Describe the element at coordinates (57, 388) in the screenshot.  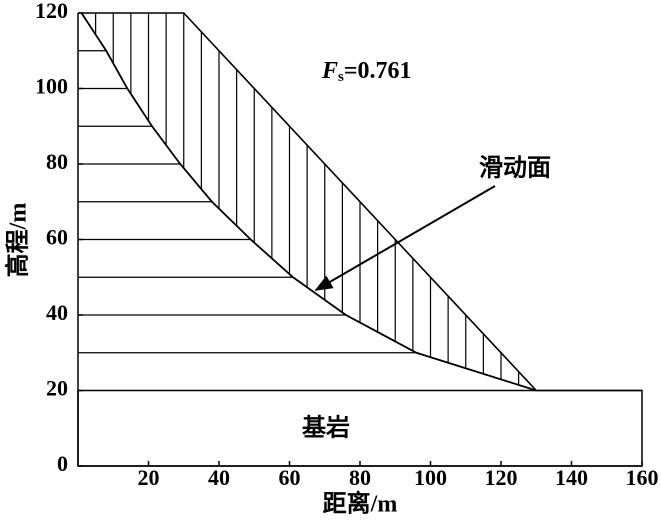
I see `y-tick-label: 20` at that location.